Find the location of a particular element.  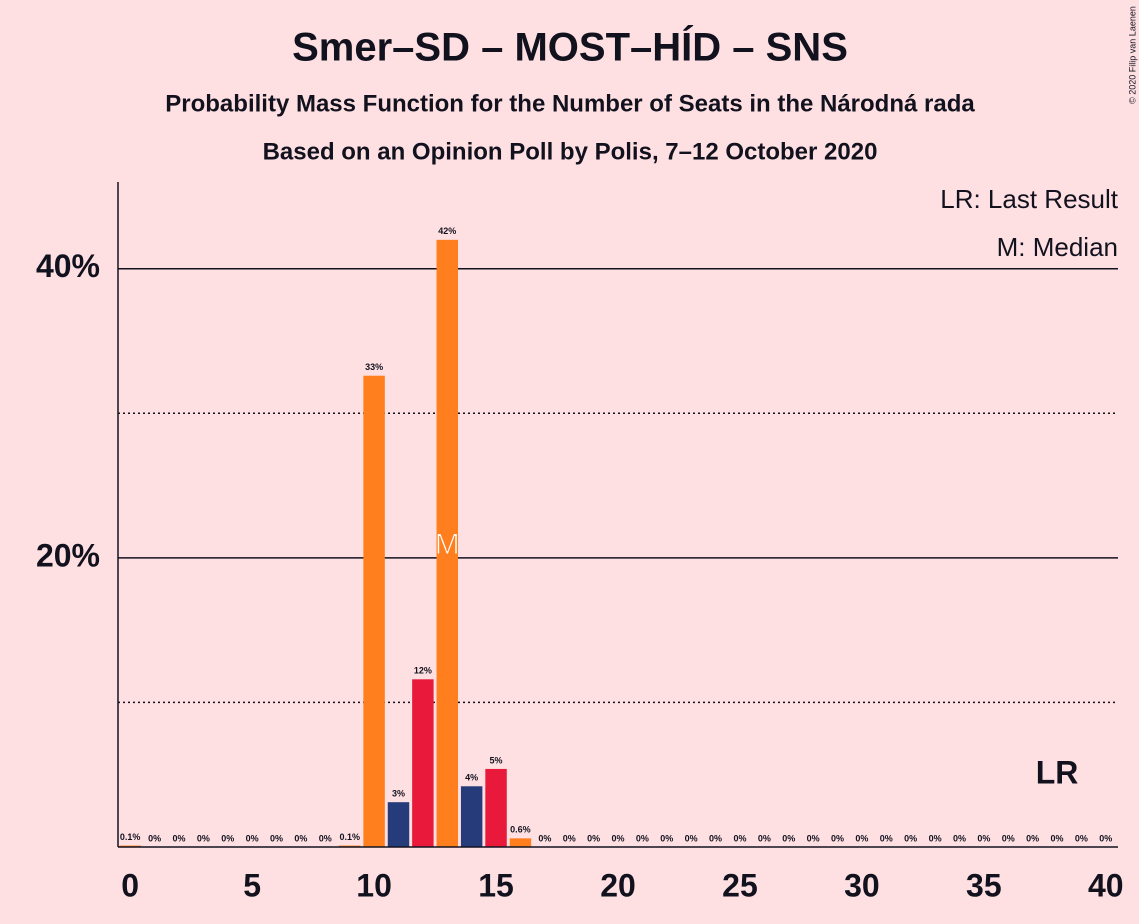

x-tick-label: 0 is located at coordinates (130, 885).